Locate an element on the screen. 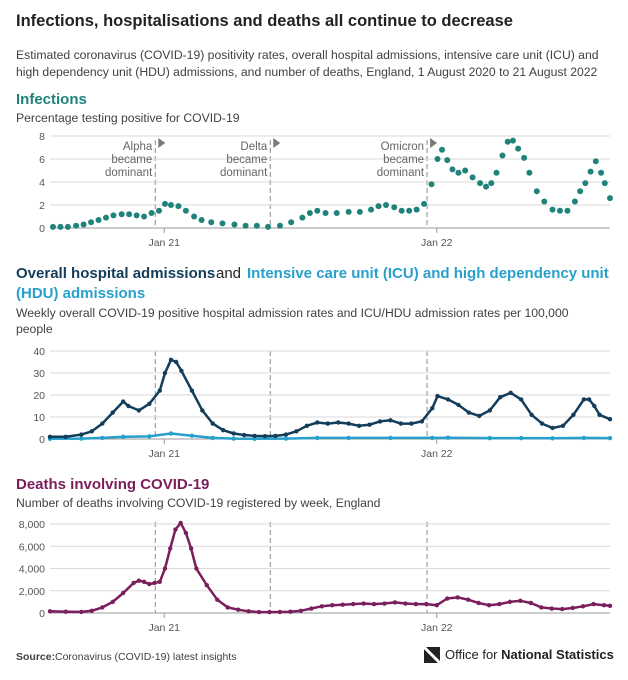 The width and height of the screenshot is (628, 680). variant-annotation-3-line-3: dominant is located at coordinates (401, 173).